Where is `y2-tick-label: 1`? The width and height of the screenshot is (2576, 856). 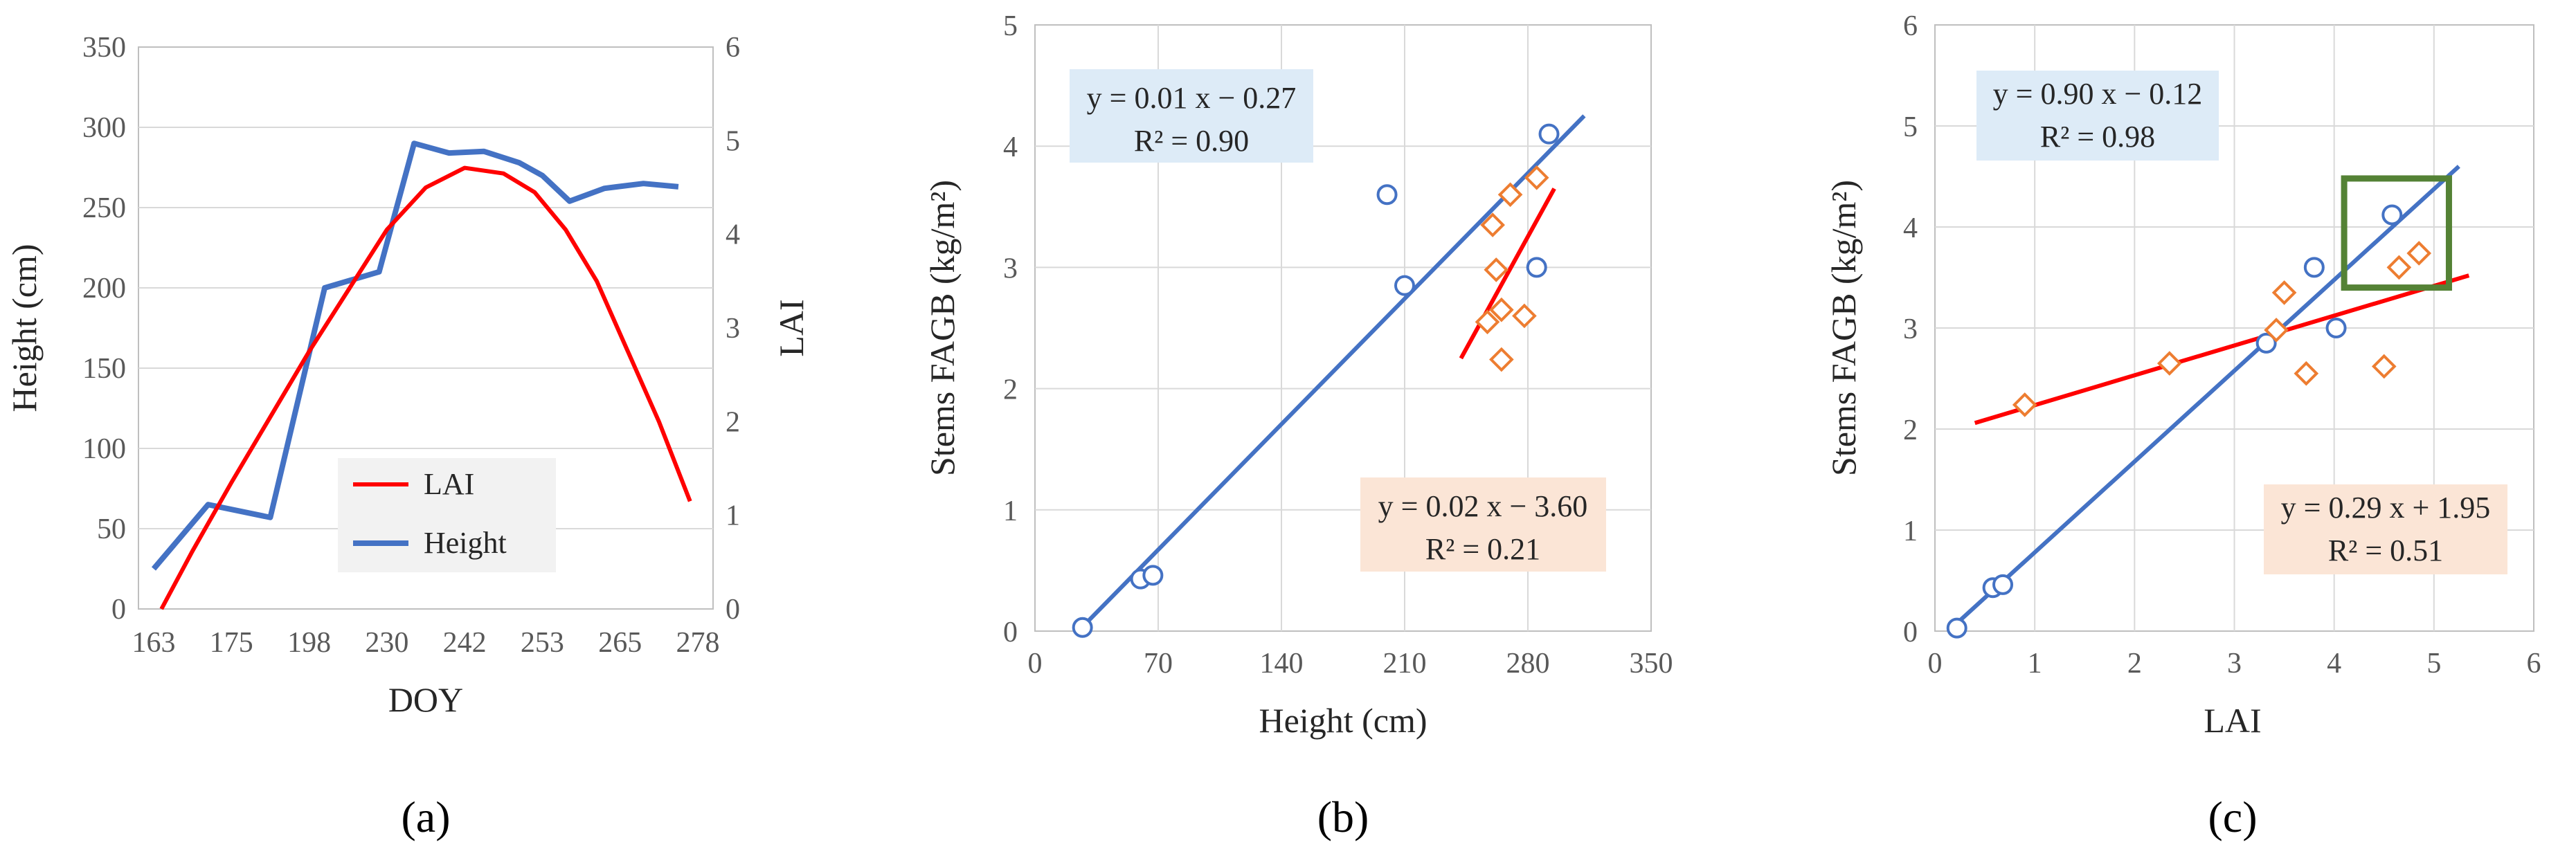
y2-tick-label: 1 is located at coordinates (733, 516).